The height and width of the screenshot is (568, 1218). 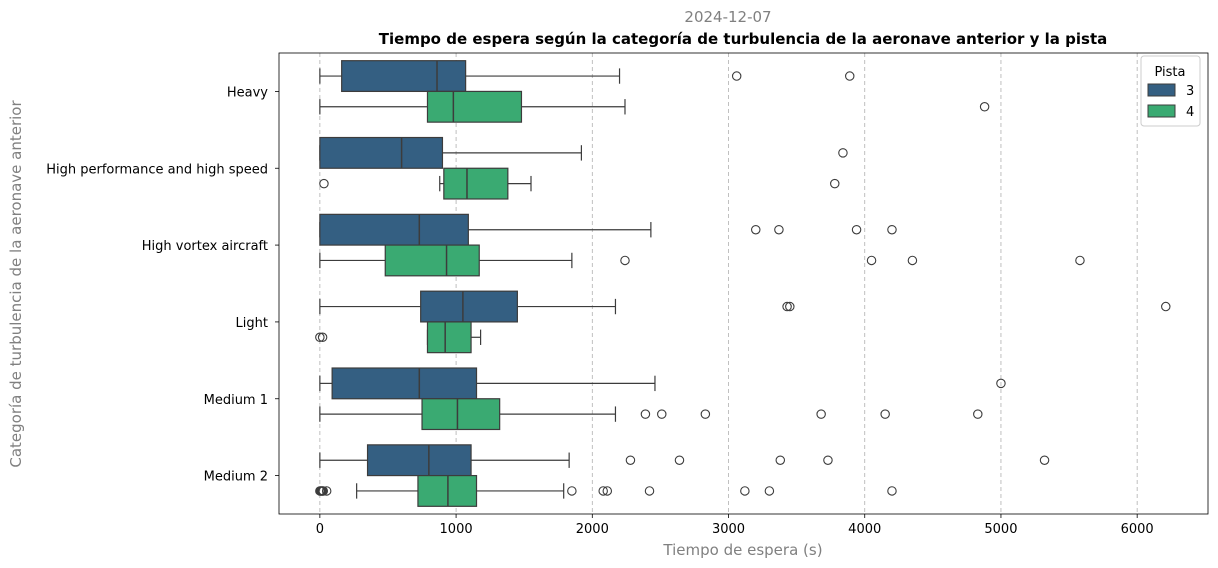 What do you see at coordinates (727, 17) in the screenshot?
I see `chart-date-label: 2024-12-07` at bounding box center [727, 17].